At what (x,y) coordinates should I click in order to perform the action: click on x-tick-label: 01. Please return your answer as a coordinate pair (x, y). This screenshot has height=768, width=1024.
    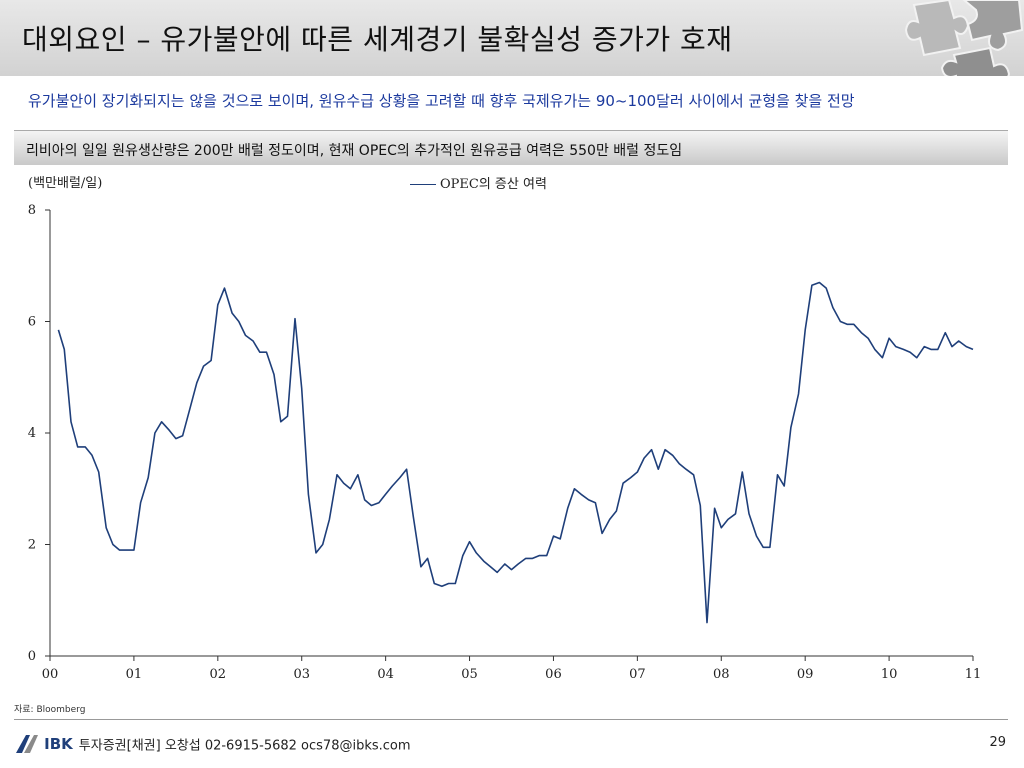
    Looking at the image, I should click on (134, 674).